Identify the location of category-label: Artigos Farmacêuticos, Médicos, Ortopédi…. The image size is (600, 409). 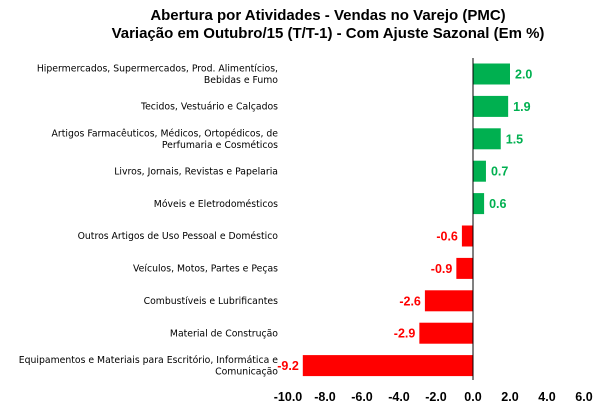
(165, 139).